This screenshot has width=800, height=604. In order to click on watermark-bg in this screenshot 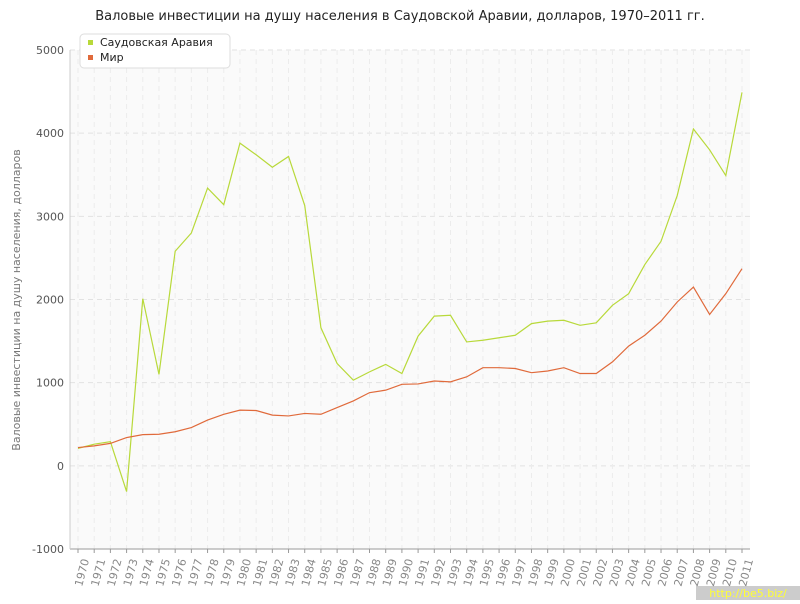, I will do `click(748, 593)`.